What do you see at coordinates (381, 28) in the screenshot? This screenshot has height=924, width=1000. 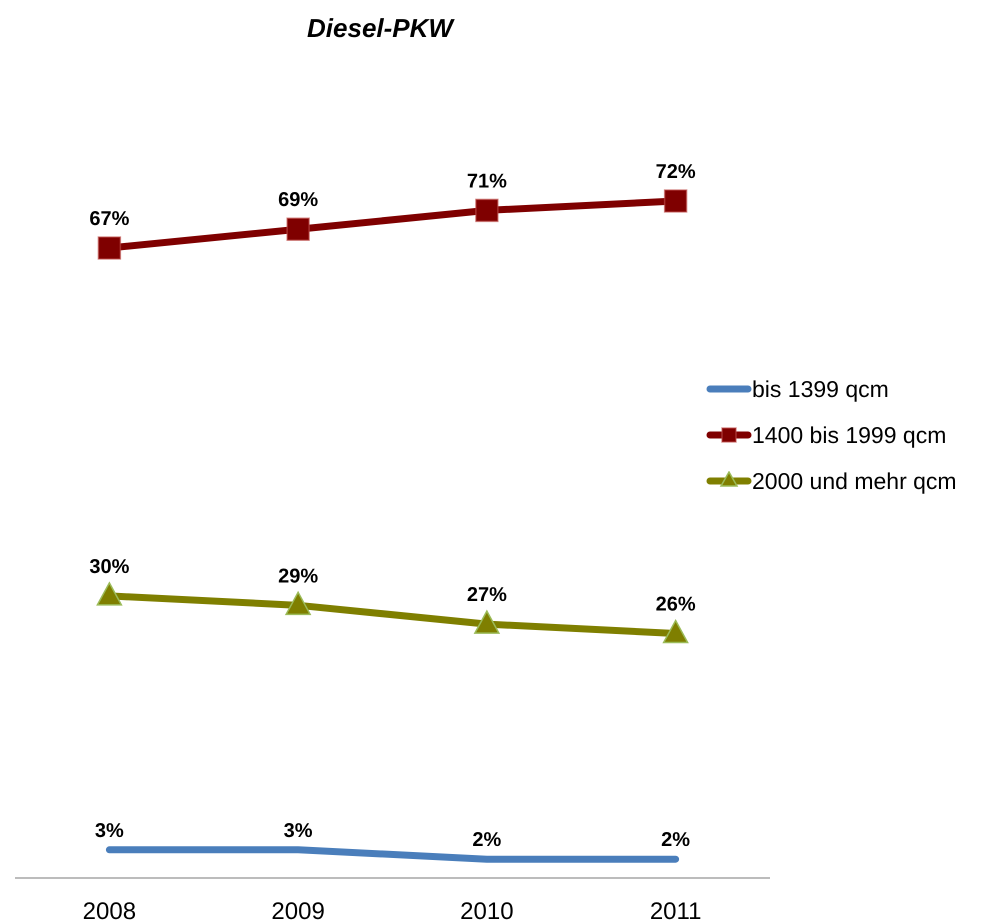 I see `chart-title: Diesel-PKW` at bounding box center [381, 28].